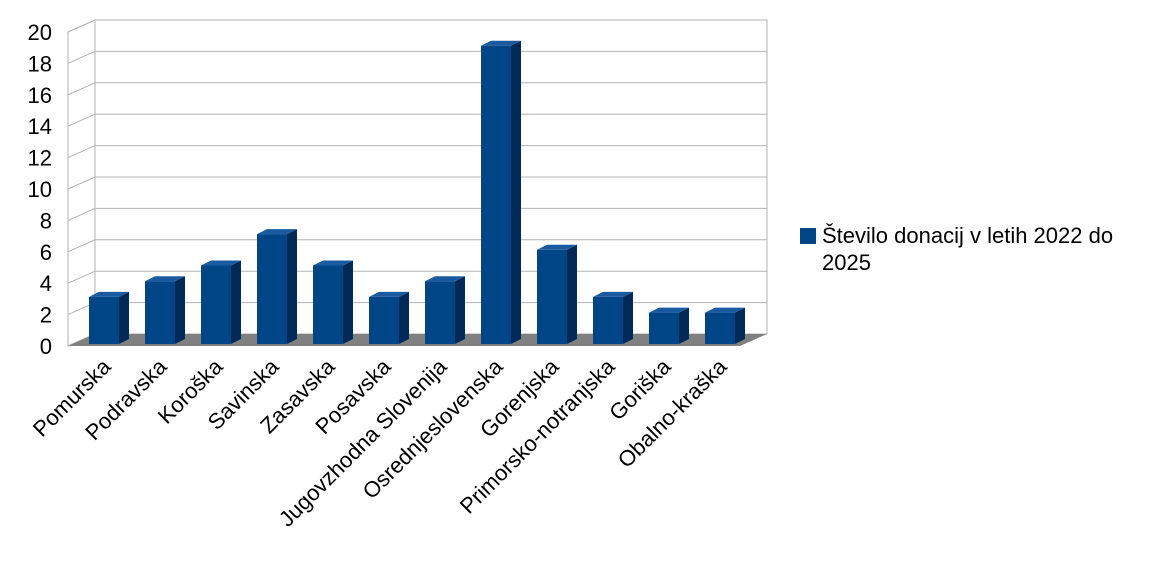 Image resolution: width=1169 pixels, height=571 pixels. Describe the element at coordinates (46, 283) in the screenshot. I see `y-tick-label: 4` at that location.